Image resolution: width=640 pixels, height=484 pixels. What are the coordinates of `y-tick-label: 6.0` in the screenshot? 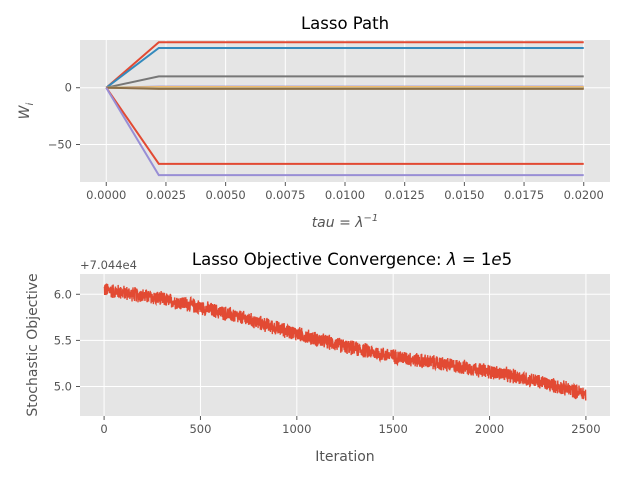 It's located at (63, 294).